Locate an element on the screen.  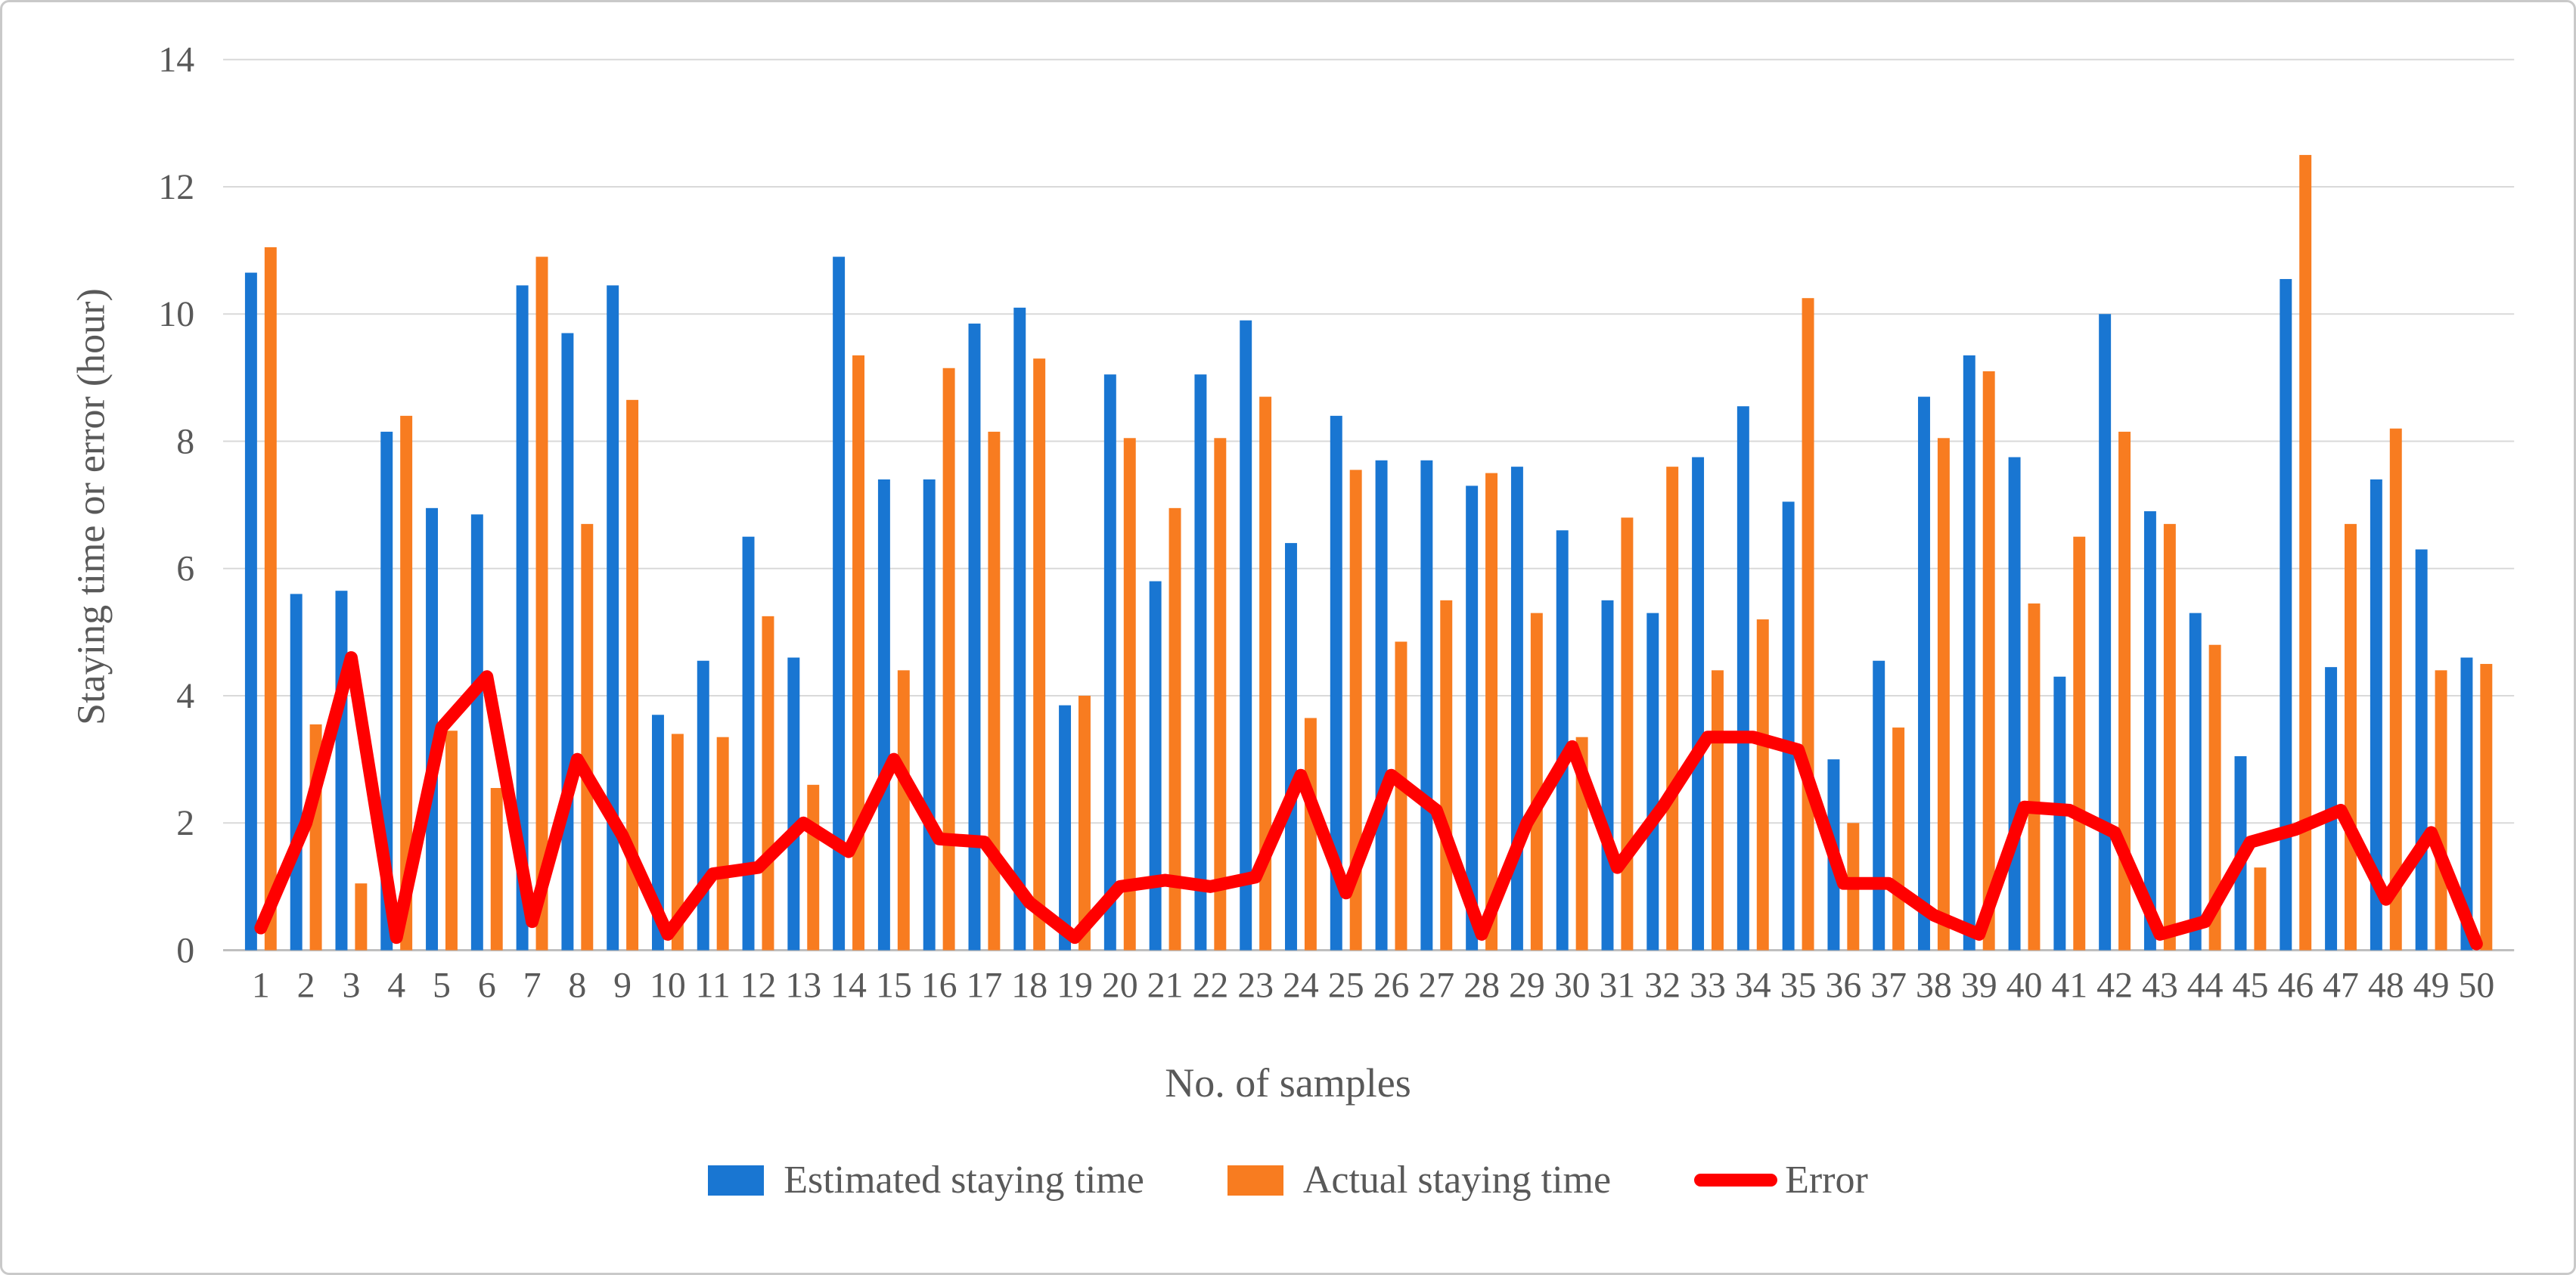
x-tick-label: 21 is located at coordinates (1165, 985).